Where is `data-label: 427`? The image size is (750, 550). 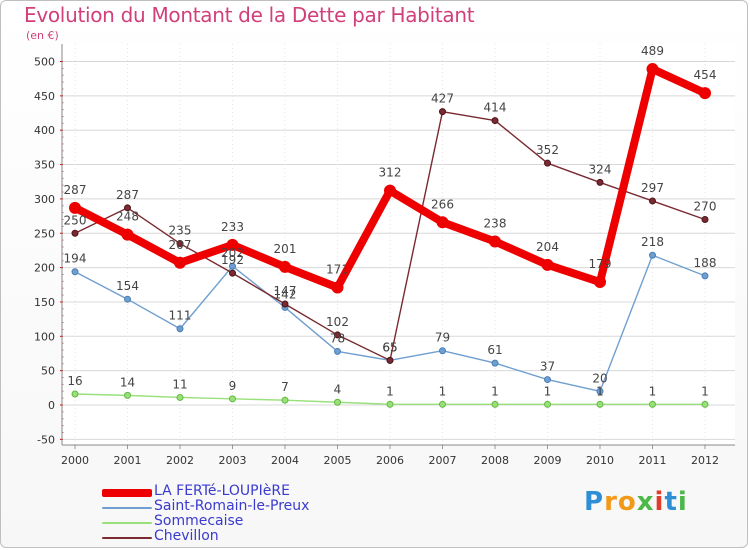 data-label: 427 is located at coordinates (442, 99).